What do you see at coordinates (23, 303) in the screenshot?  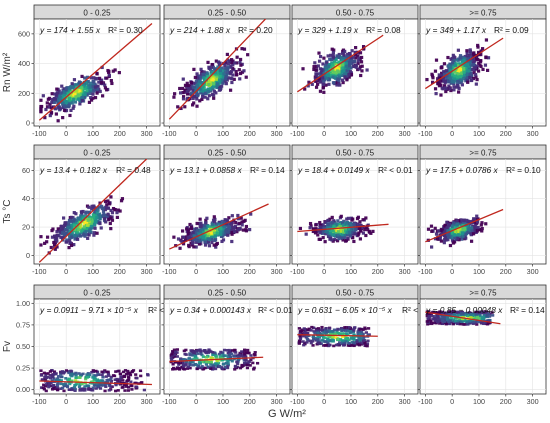 I see `y-tick-label: 1.00` at bounding box center [23, 303].